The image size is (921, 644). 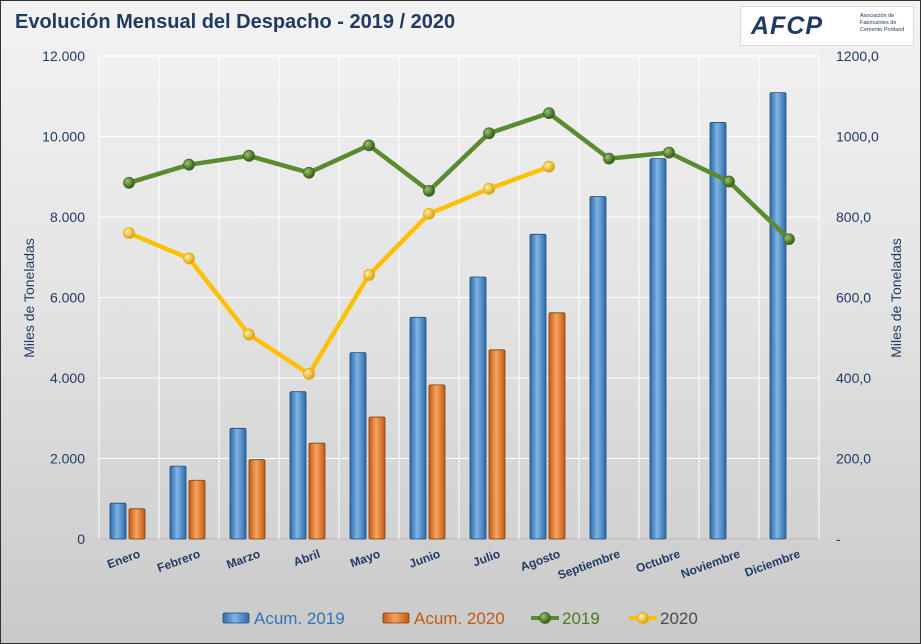 What do you see at coordinates (857, 137) in the screenshot?
I see `y-tick-label-right: 1000,0` at bounding box center [857, 137].